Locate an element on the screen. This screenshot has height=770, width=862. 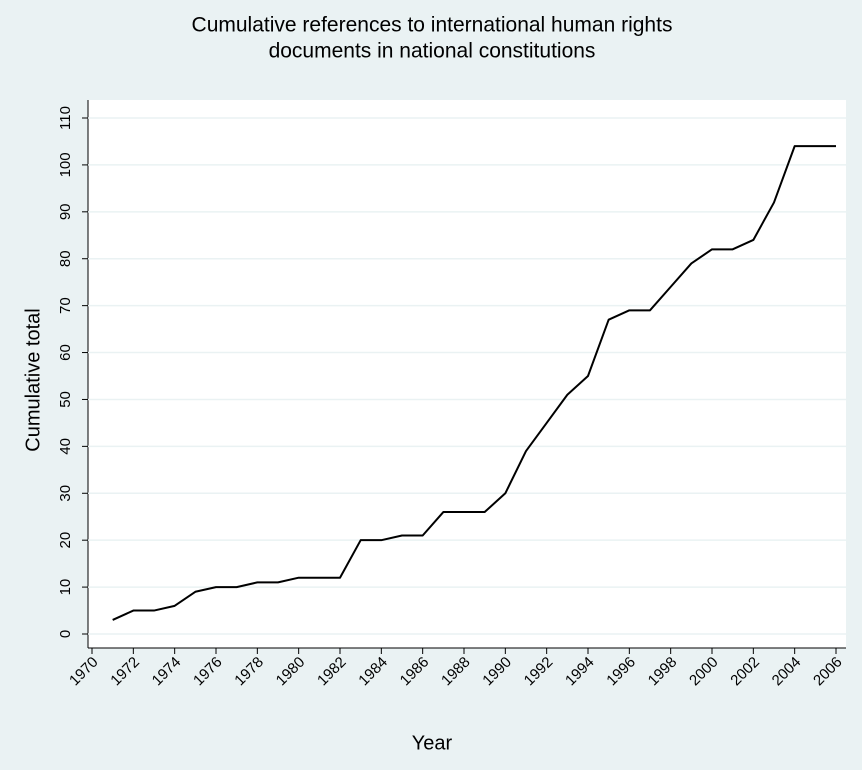
x-tick-label: 2006 is located at coordinates (828, 672).